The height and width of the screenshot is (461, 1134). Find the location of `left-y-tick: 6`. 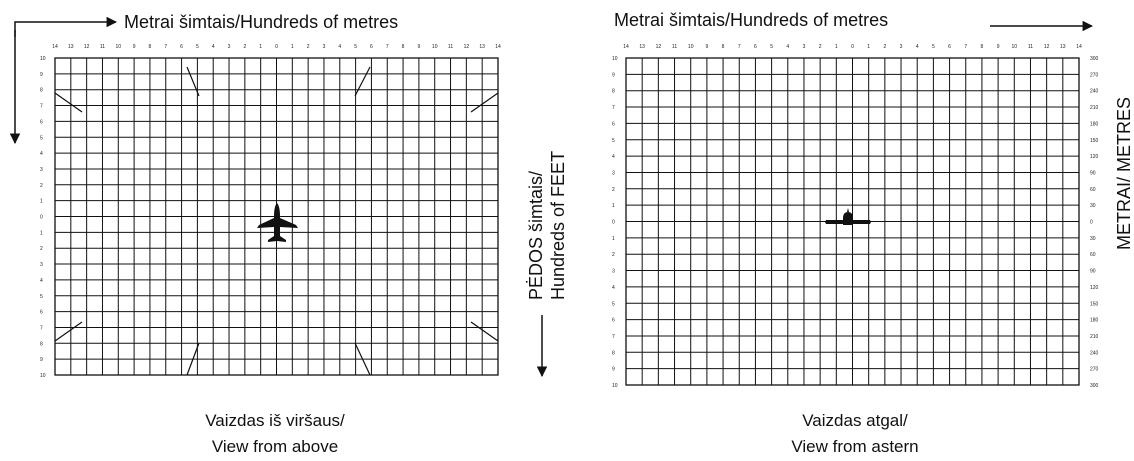

left-y-tick: 6 is located at coordinates (41, 122).